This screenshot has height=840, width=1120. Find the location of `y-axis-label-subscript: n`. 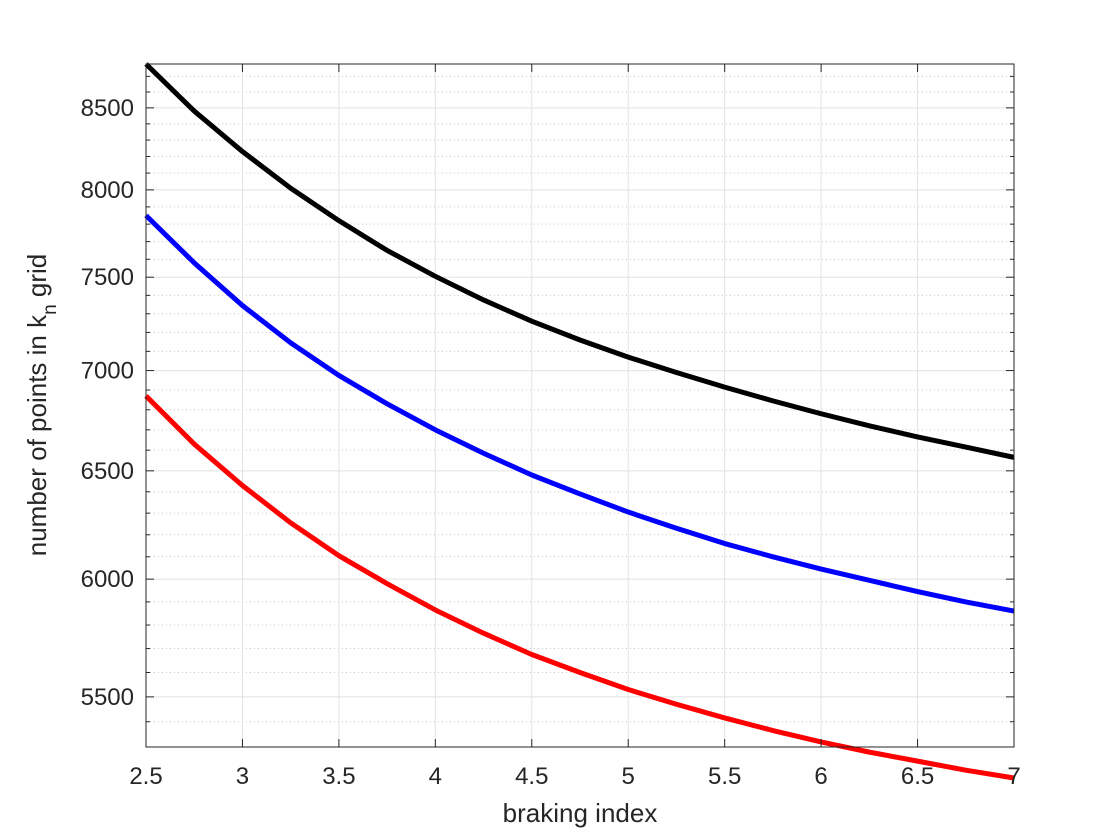

y-axis-label-subscript: n is located at coordinates (50, 309).